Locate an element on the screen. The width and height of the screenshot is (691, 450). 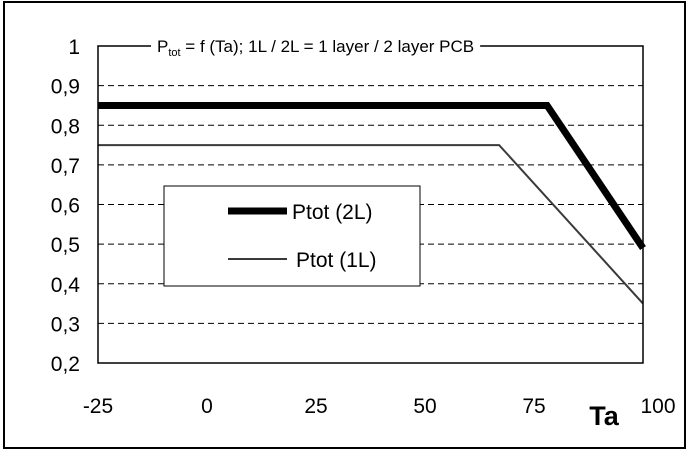
x-tick-label: 0 is located at coordinates (207, 406).